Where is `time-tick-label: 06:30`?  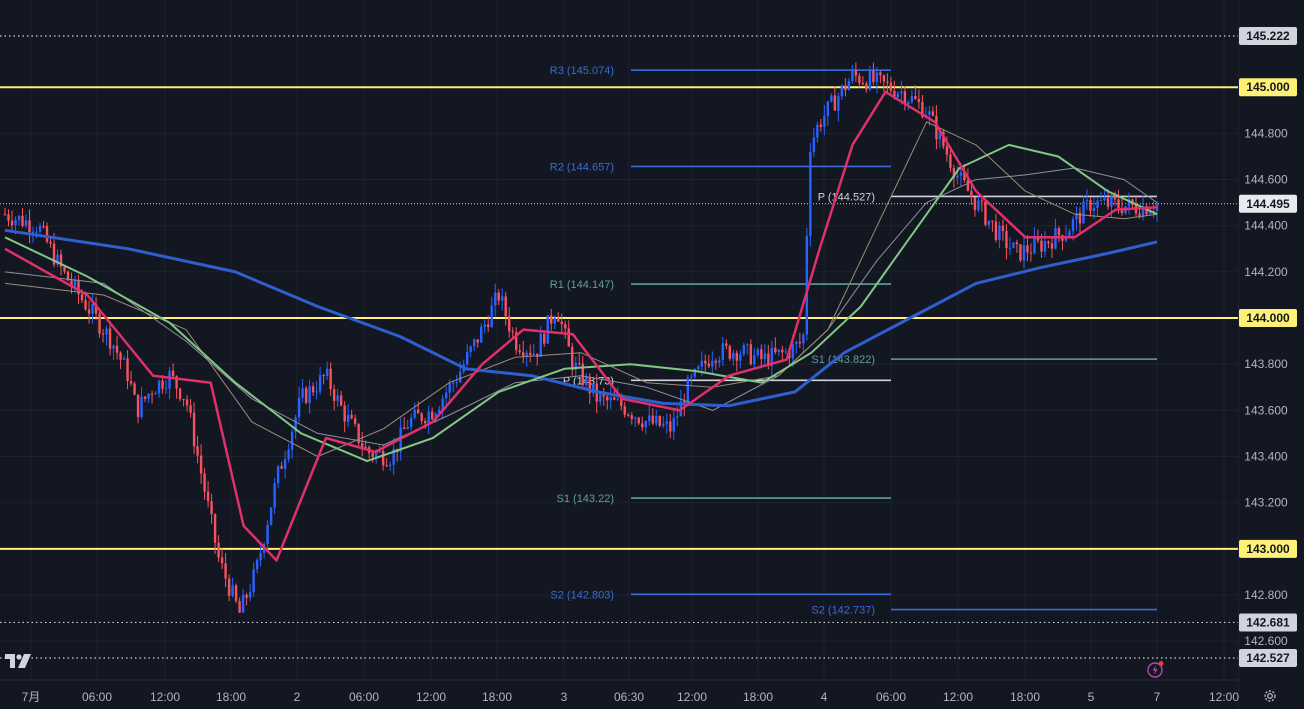
time-tick-label: 06:30 is located at coordinates (629, 697).